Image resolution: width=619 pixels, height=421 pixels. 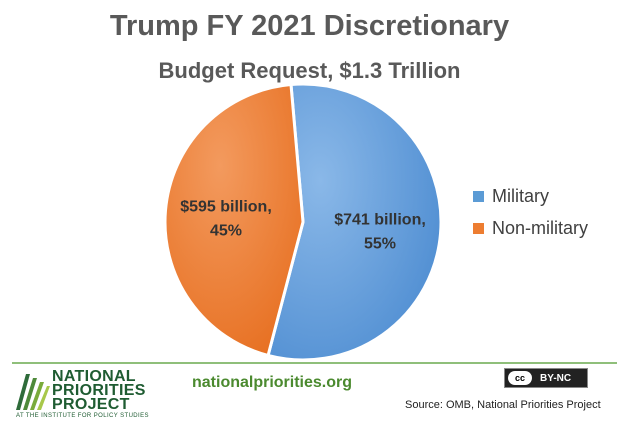 I want to click on legend-item-military: Military, so click(x=530, y=196).